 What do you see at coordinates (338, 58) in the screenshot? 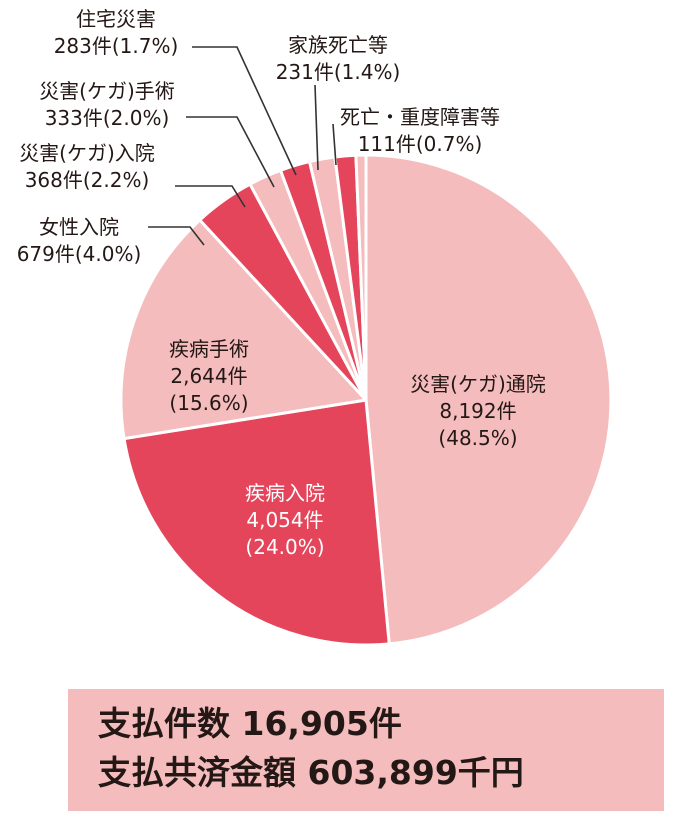
I see `slice-label: 家族死亡等 231件(1.4%)` at bounding box center [338, 58].